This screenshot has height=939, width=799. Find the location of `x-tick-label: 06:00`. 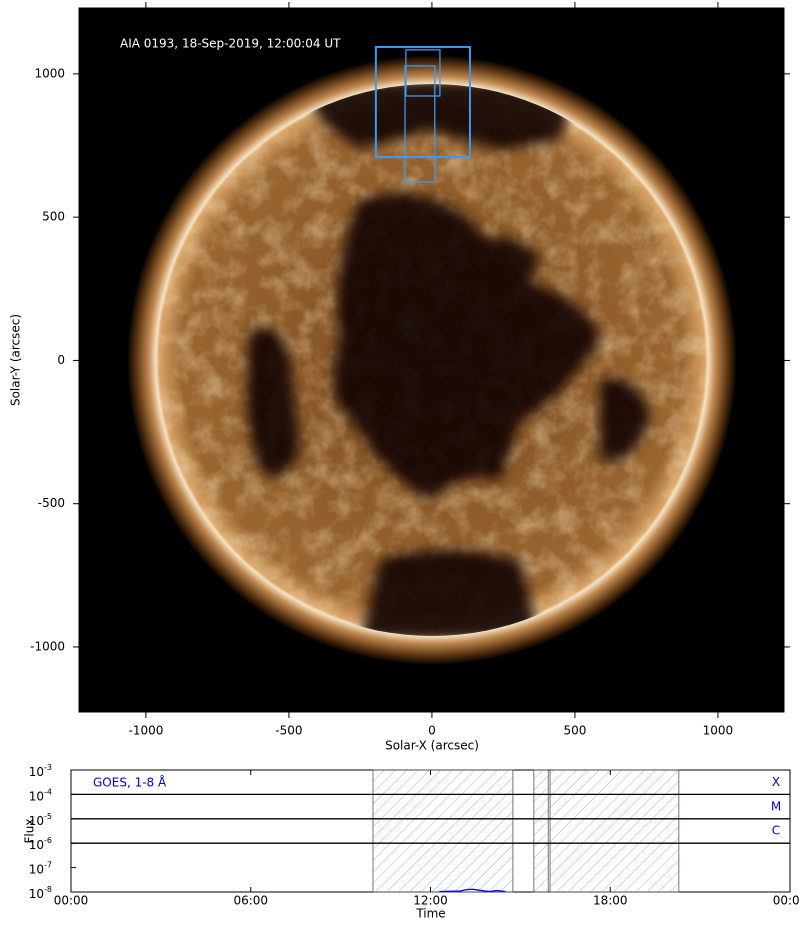

x-tick-label: 06:00 is located at coordinates (250, 901).